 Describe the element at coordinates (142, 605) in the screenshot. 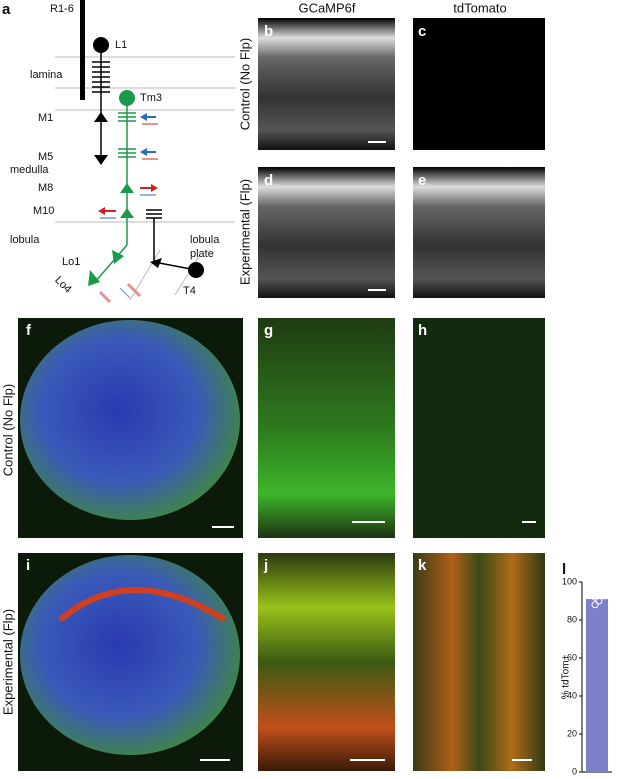

I see `brain-layer` at that location.